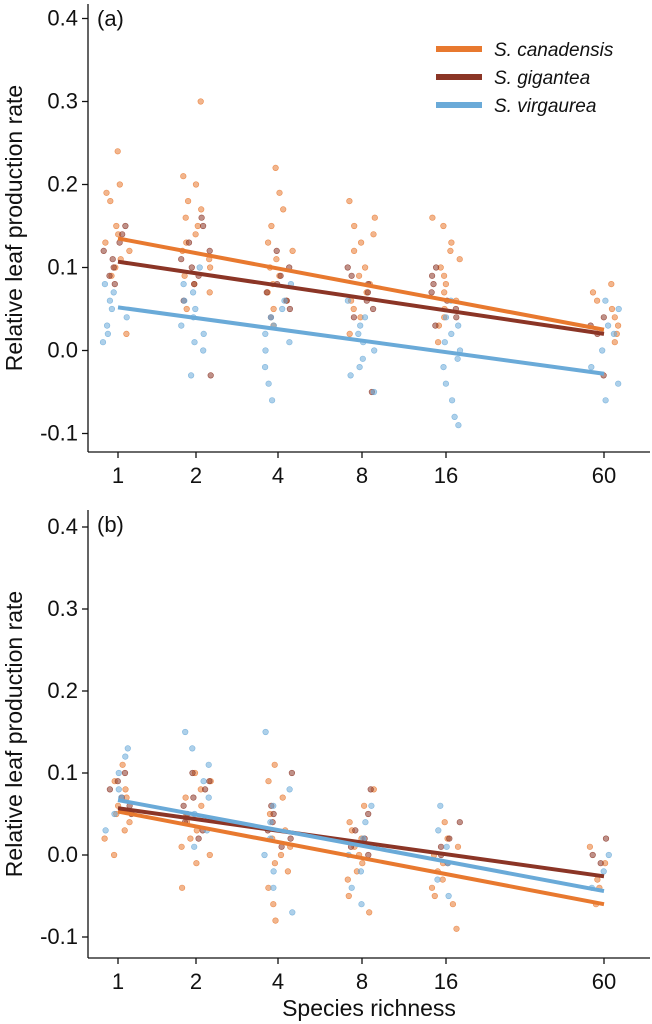 The image size is (652, 1024). What do you see at coordinates (59, 936) in the screenshot?
I see `y-tick-label: -0.1` at bounding box center [59, 936].